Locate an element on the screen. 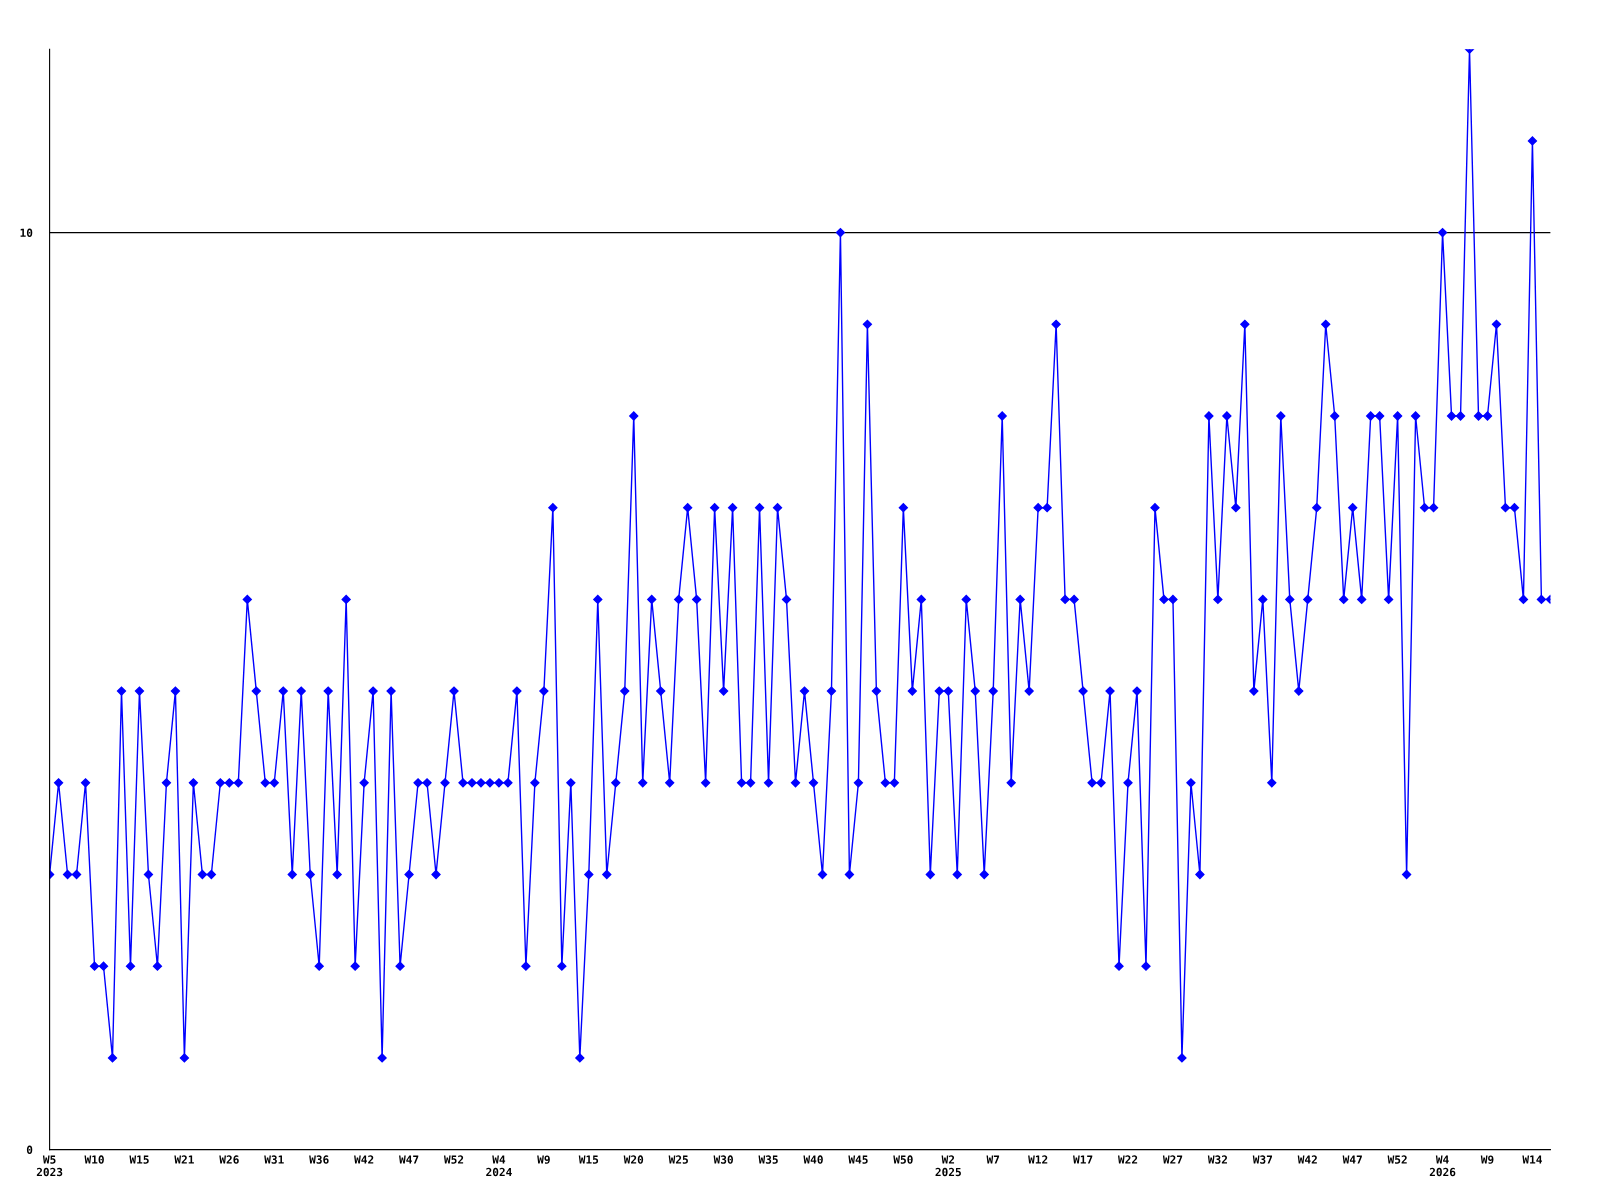 The image size is (1600, 1200). x-tick-label: W25 is located at coordinates (678, 1159).